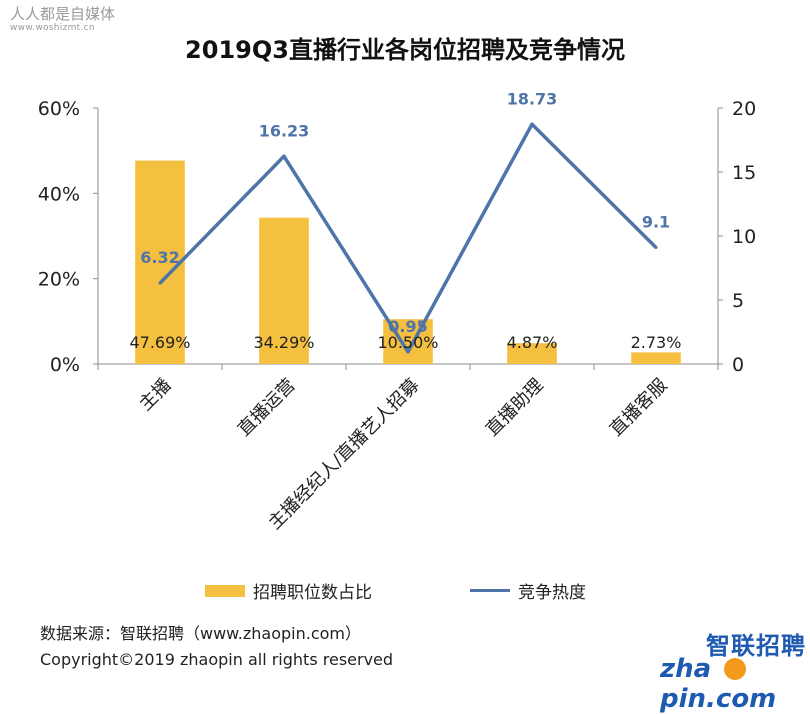 The height and width of the screenshot is (714, 810). What do you see at coordinates (756, 646) in the screenshot?
I see `logo-cn: 智联招聘` at bounding box center [756, 646].